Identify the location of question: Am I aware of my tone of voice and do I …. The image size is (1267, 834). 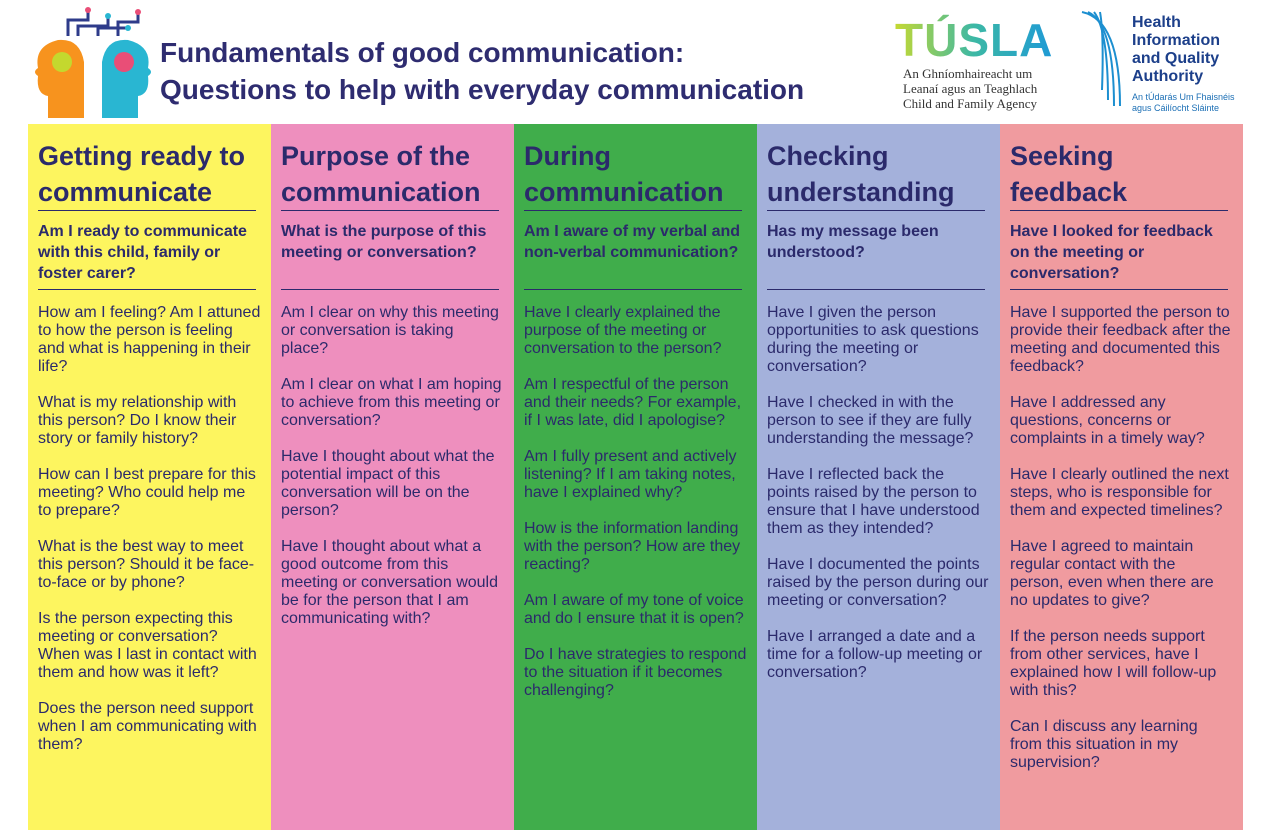
(634, 609).